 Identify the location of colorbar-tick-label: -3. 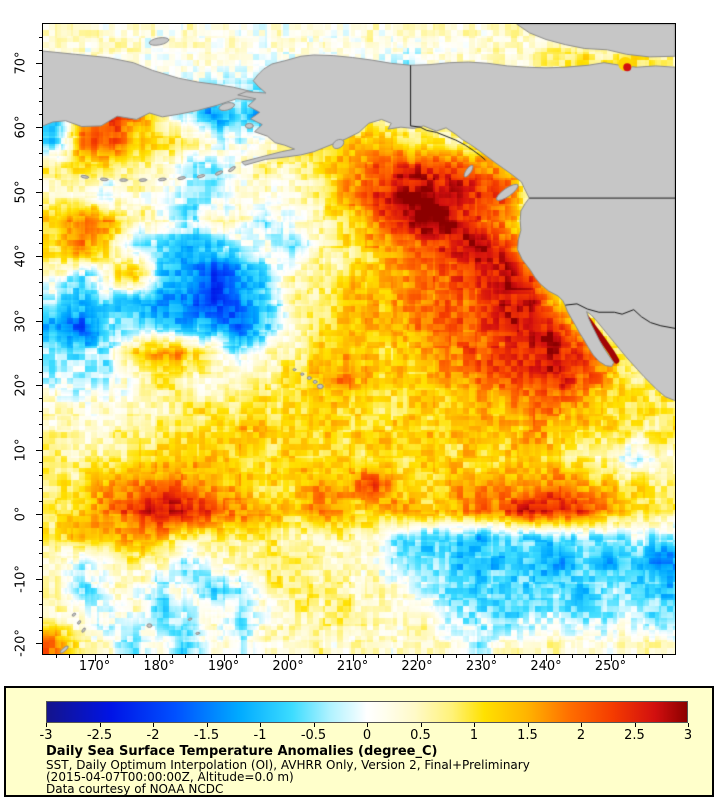
(46, 735).